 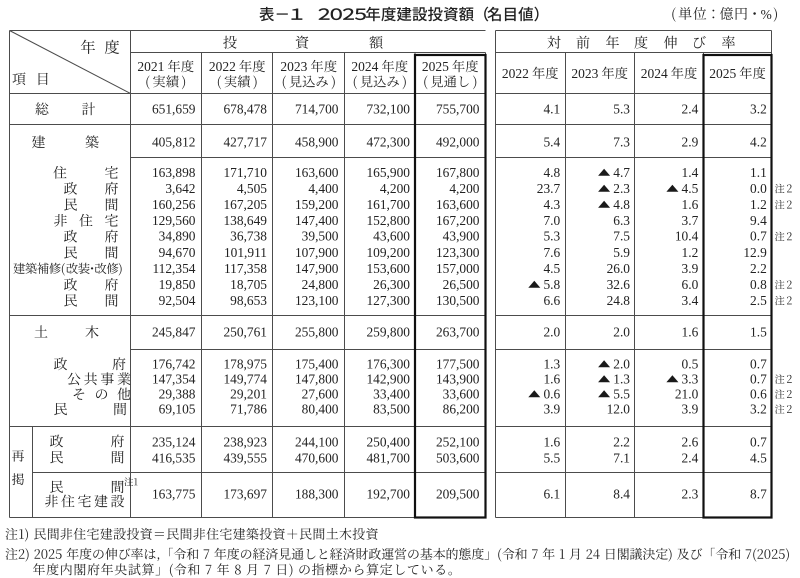 I want to click on svg-text: 177,500, so click(x=458, y=363).